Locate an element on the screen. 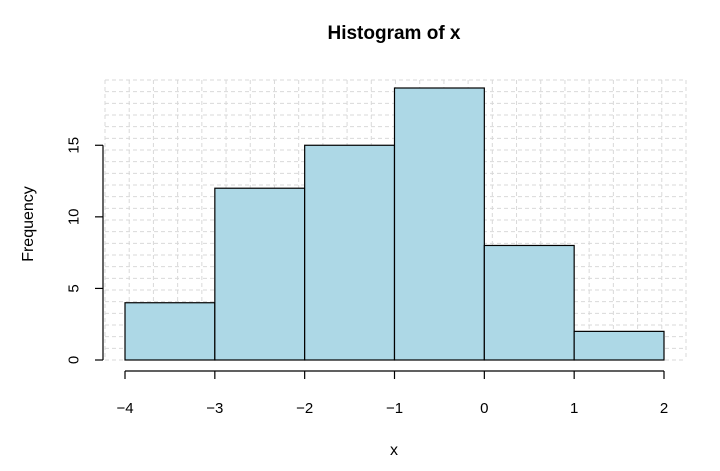 The image size is (720, 471). x-tick-label: −3 is located at coordinates (214, 408).